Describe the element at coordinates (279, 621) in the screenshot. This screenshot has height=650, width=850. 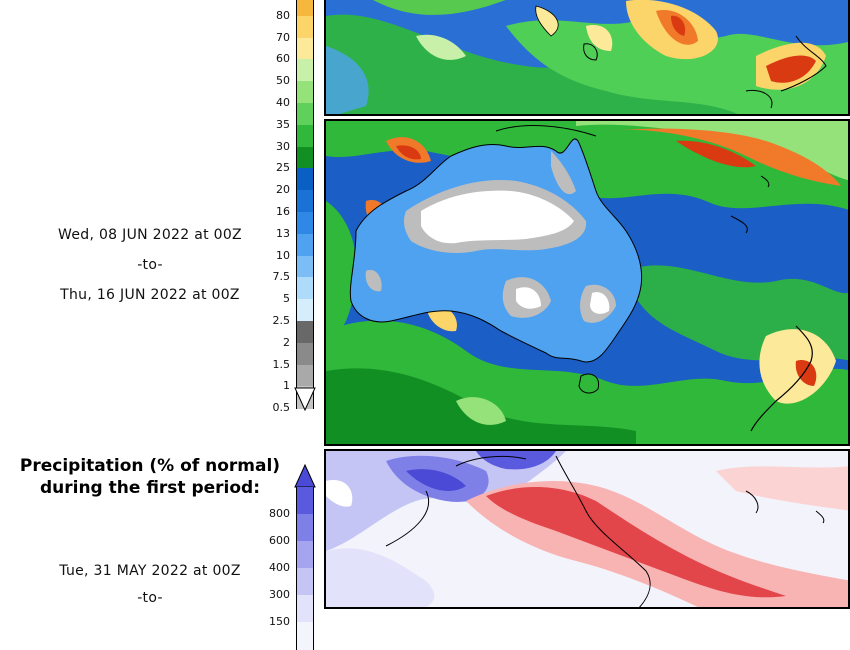
I see `anomaly-colorbar-tick-label: 150` at that location.